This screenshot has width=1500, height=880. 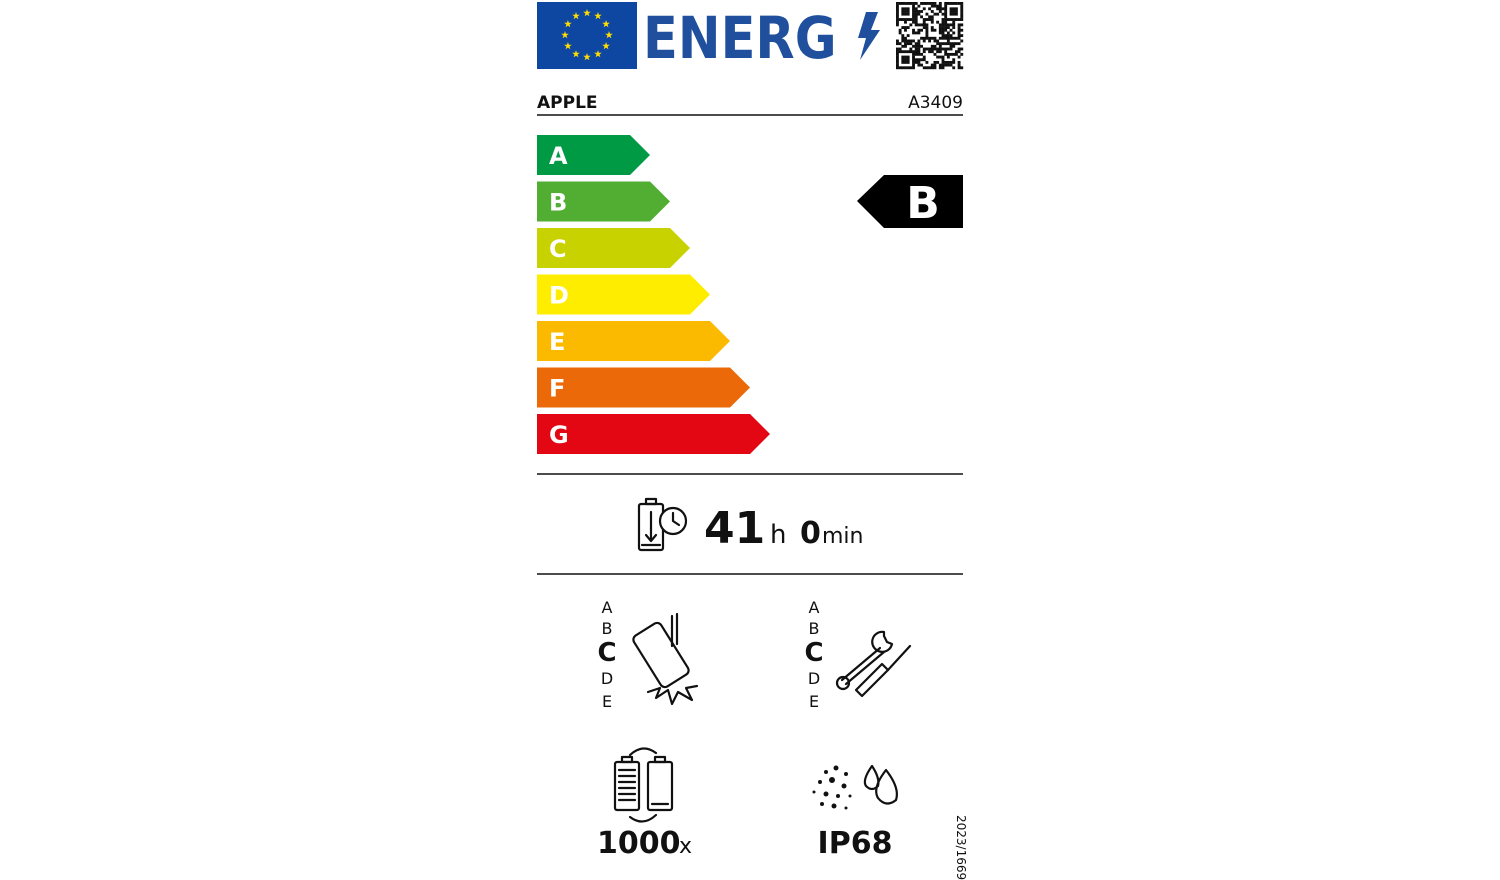 What do you see at coordinates (685, 846) in the screenshot?
I see `battery-cycles-unit: x` at bounding box center [685, 846].